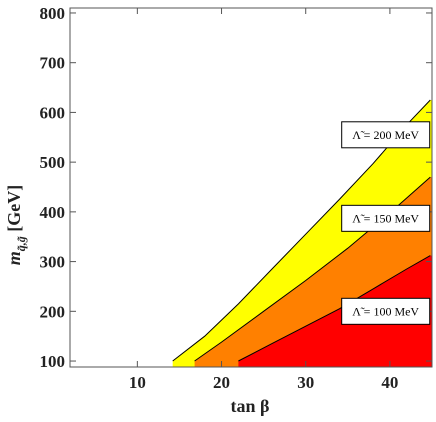 The height and width of the screenshot is (422, 436). I want to click on y-tick-label: 700, so click(53, 63).